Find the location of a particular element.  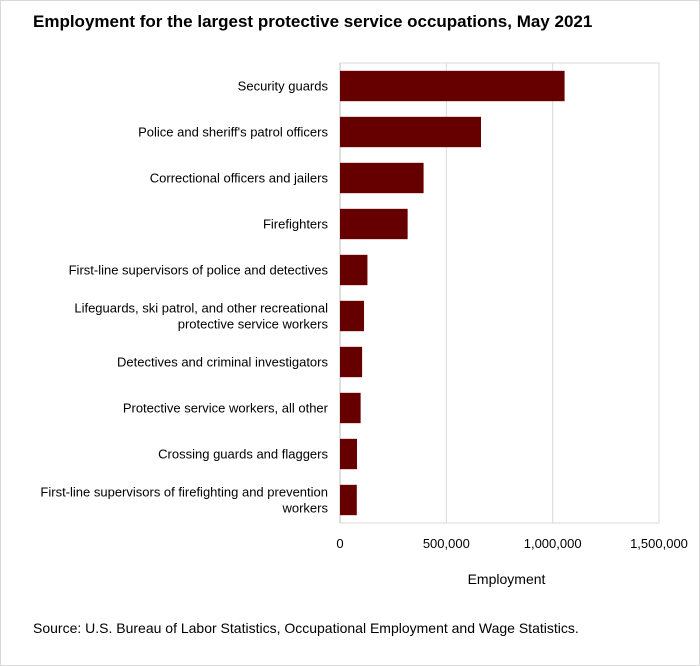

category-label: Crossing guards and flaggers is located at coordinates (243, 454).